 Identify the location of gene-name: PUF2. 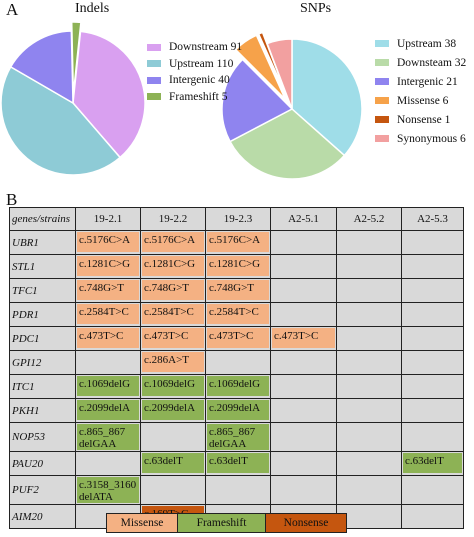
(42, 490).